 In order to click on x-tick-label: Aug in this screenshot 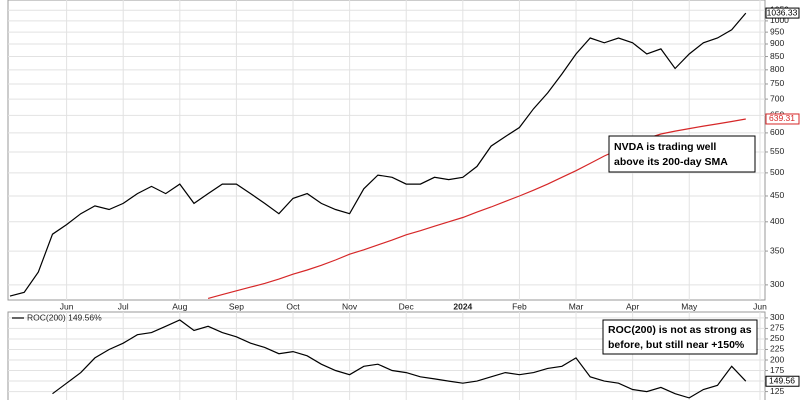, I will do `click(179, 306)`.